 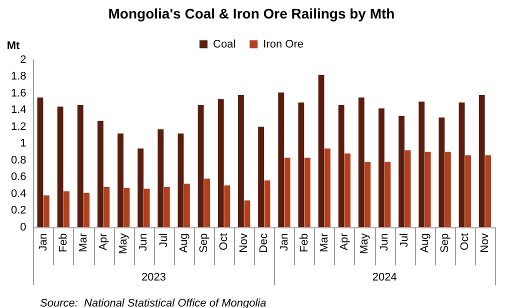 What do you see at coordinates (18, 210) in the screenshot?
I see `y-tick-label: 0.2` at bounding box center [18, 210].